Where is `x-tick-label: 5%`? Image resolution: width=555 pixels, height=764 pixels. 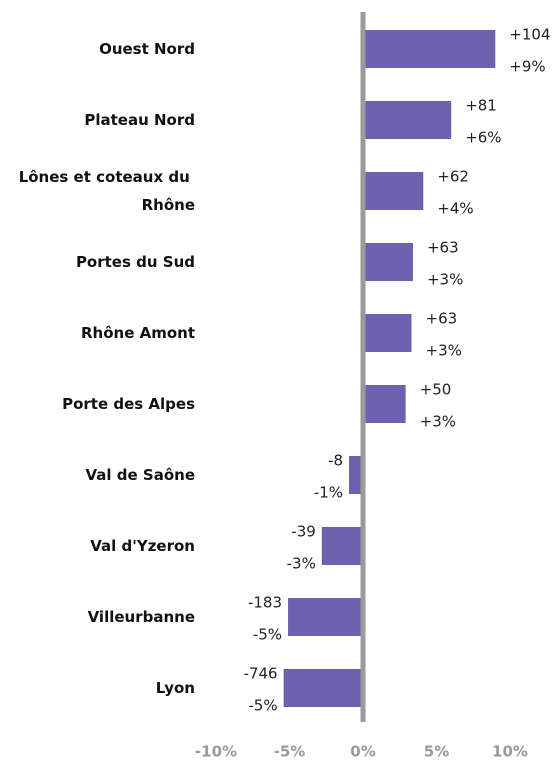 x-tick-label: 5% is located at coordinates (436, 752).